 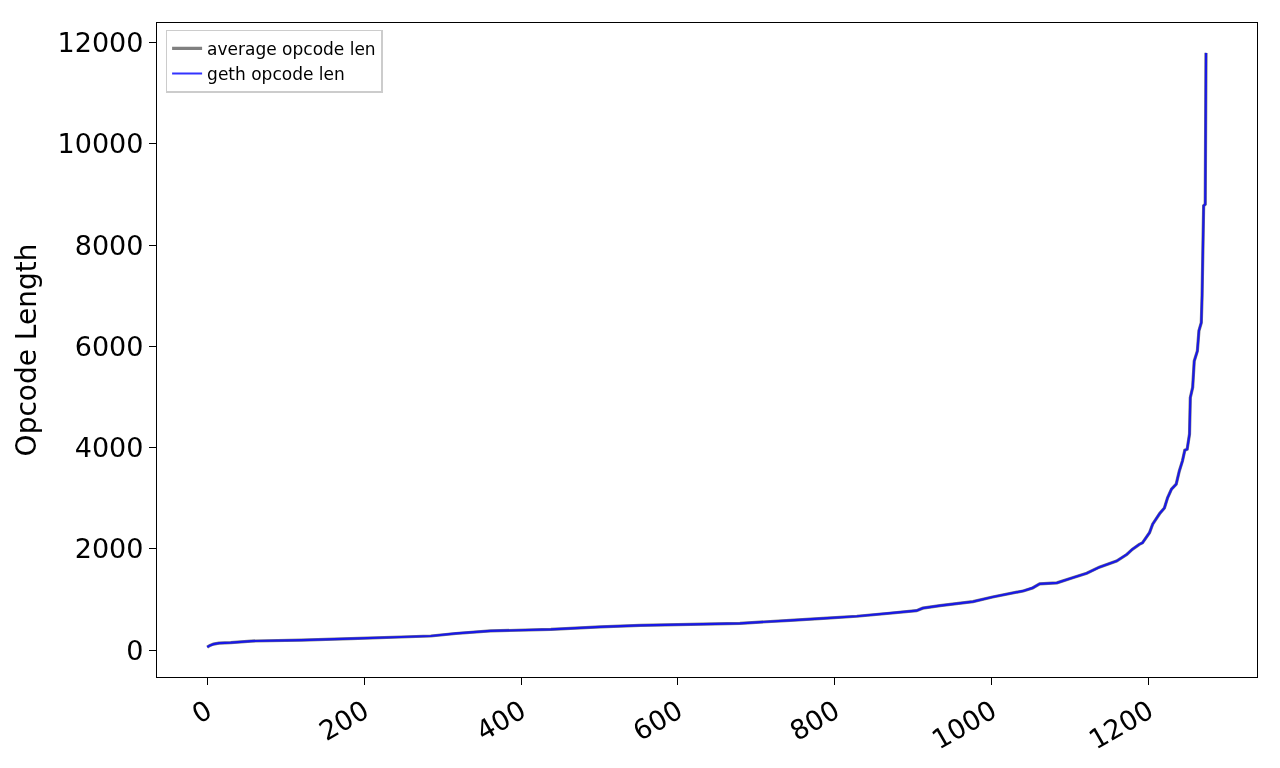 I want to click on y-tick-label: 4000, so click(x=109, y=448).